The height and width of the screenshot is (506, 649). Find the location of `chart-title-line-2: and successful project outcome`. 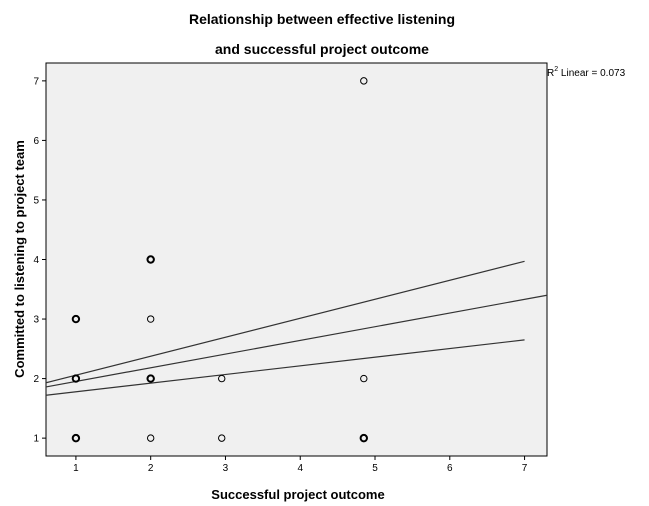

chart-title-line-2: and successful project outcome is located at coordinates (322, 49).